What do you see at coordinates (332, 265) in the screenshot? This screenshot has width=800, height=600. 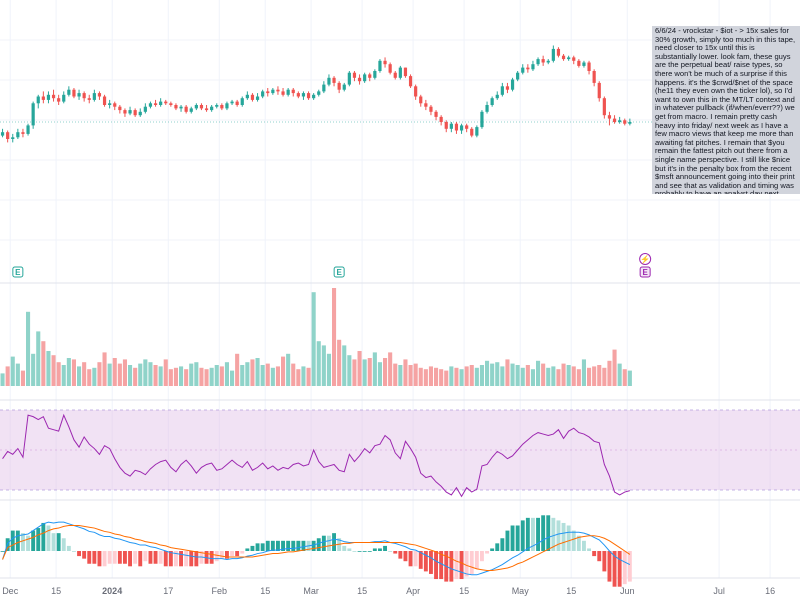 I see `events-layer: E E E ⚡` at bounding box center [332, 265].